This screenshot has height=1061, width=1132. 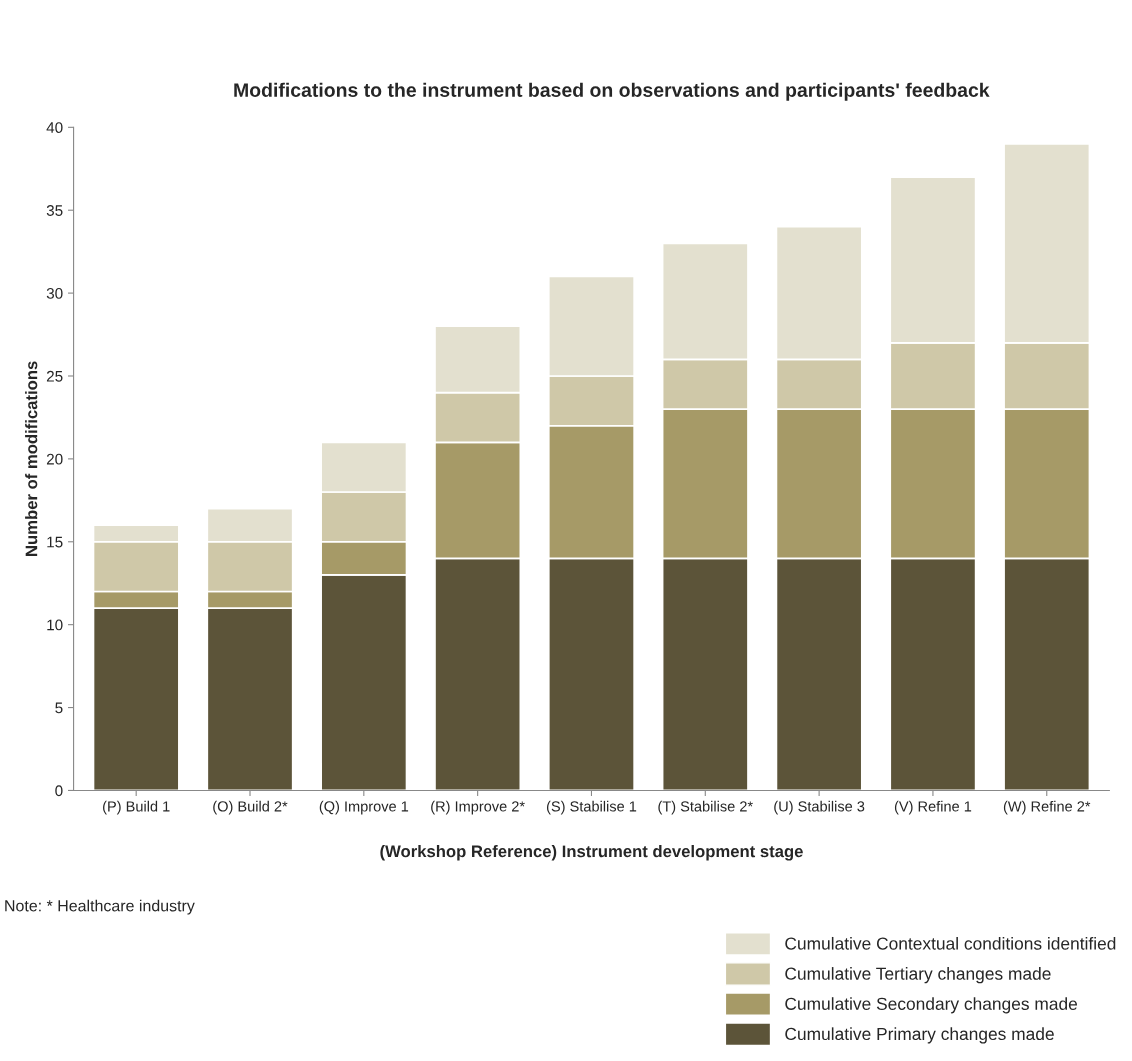 What do you see at coordinates (31, 458) in the screenshot?
I see `y-axis-title: Number of modifications` at bounding box center [31, 458].